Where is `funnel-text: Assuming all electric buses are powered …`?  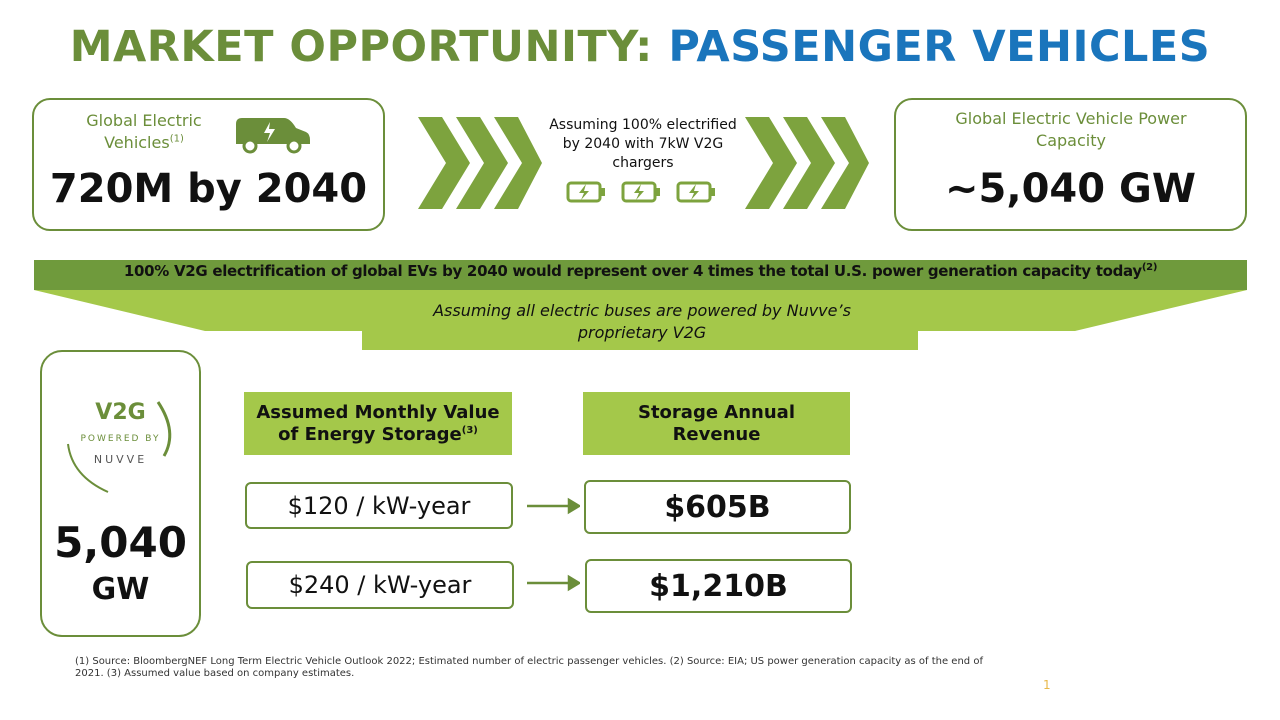
funnel-text: Assuming all electric buses are powered … is located at coordinates (642, 321).